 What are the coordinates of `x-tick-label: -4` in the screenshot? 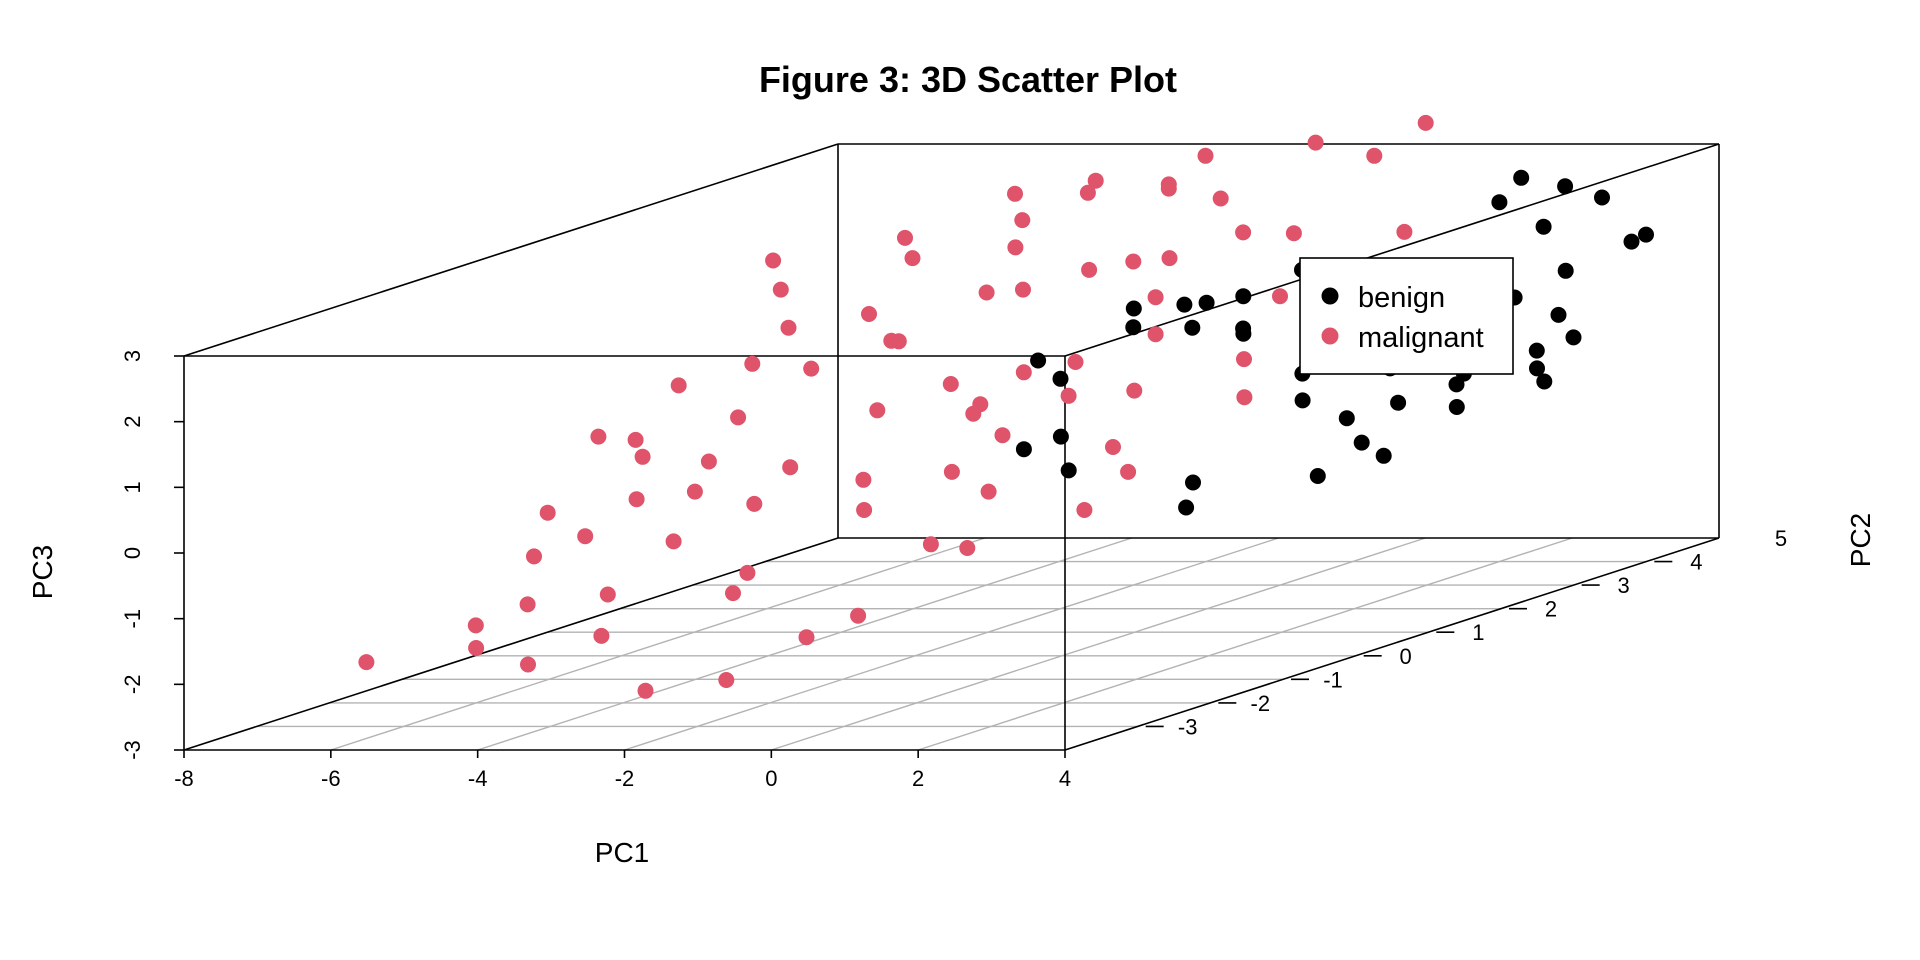 It's located at (478, 778).